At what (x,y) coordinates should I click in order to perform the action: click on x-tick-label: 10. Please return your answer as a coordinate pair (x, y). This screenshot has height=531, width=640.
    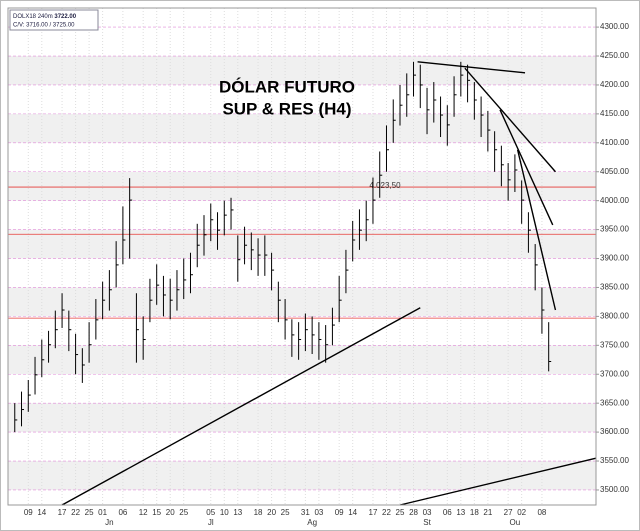
    Looking at the image, I should click on (224, 512).